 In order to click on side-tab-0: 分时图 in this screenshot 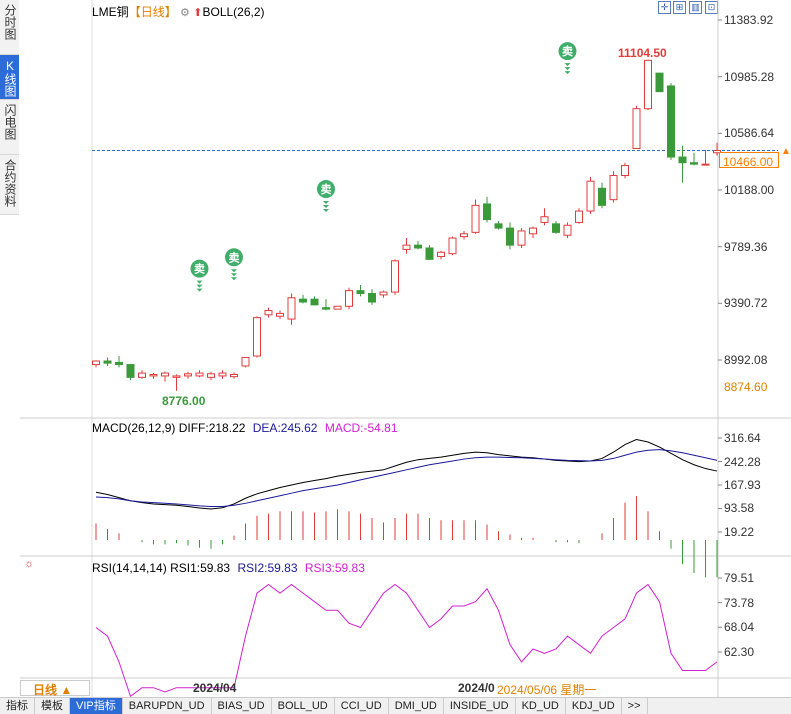, I will do `click(9, 27)`.